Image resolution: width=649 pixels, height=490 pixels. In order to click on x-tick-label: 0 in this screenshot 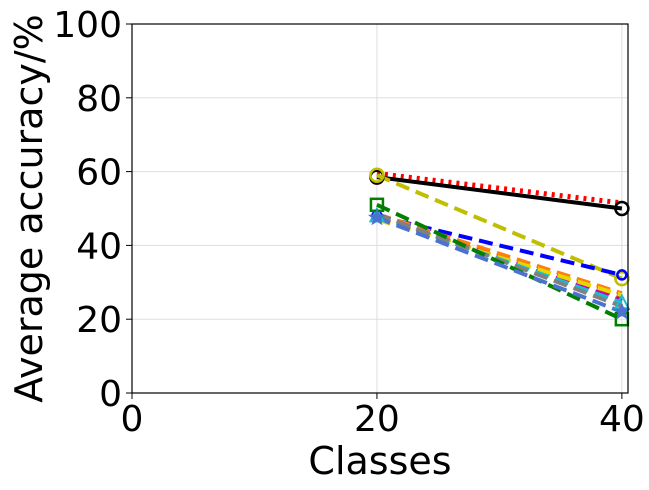, I will do `click(132, 419)`.